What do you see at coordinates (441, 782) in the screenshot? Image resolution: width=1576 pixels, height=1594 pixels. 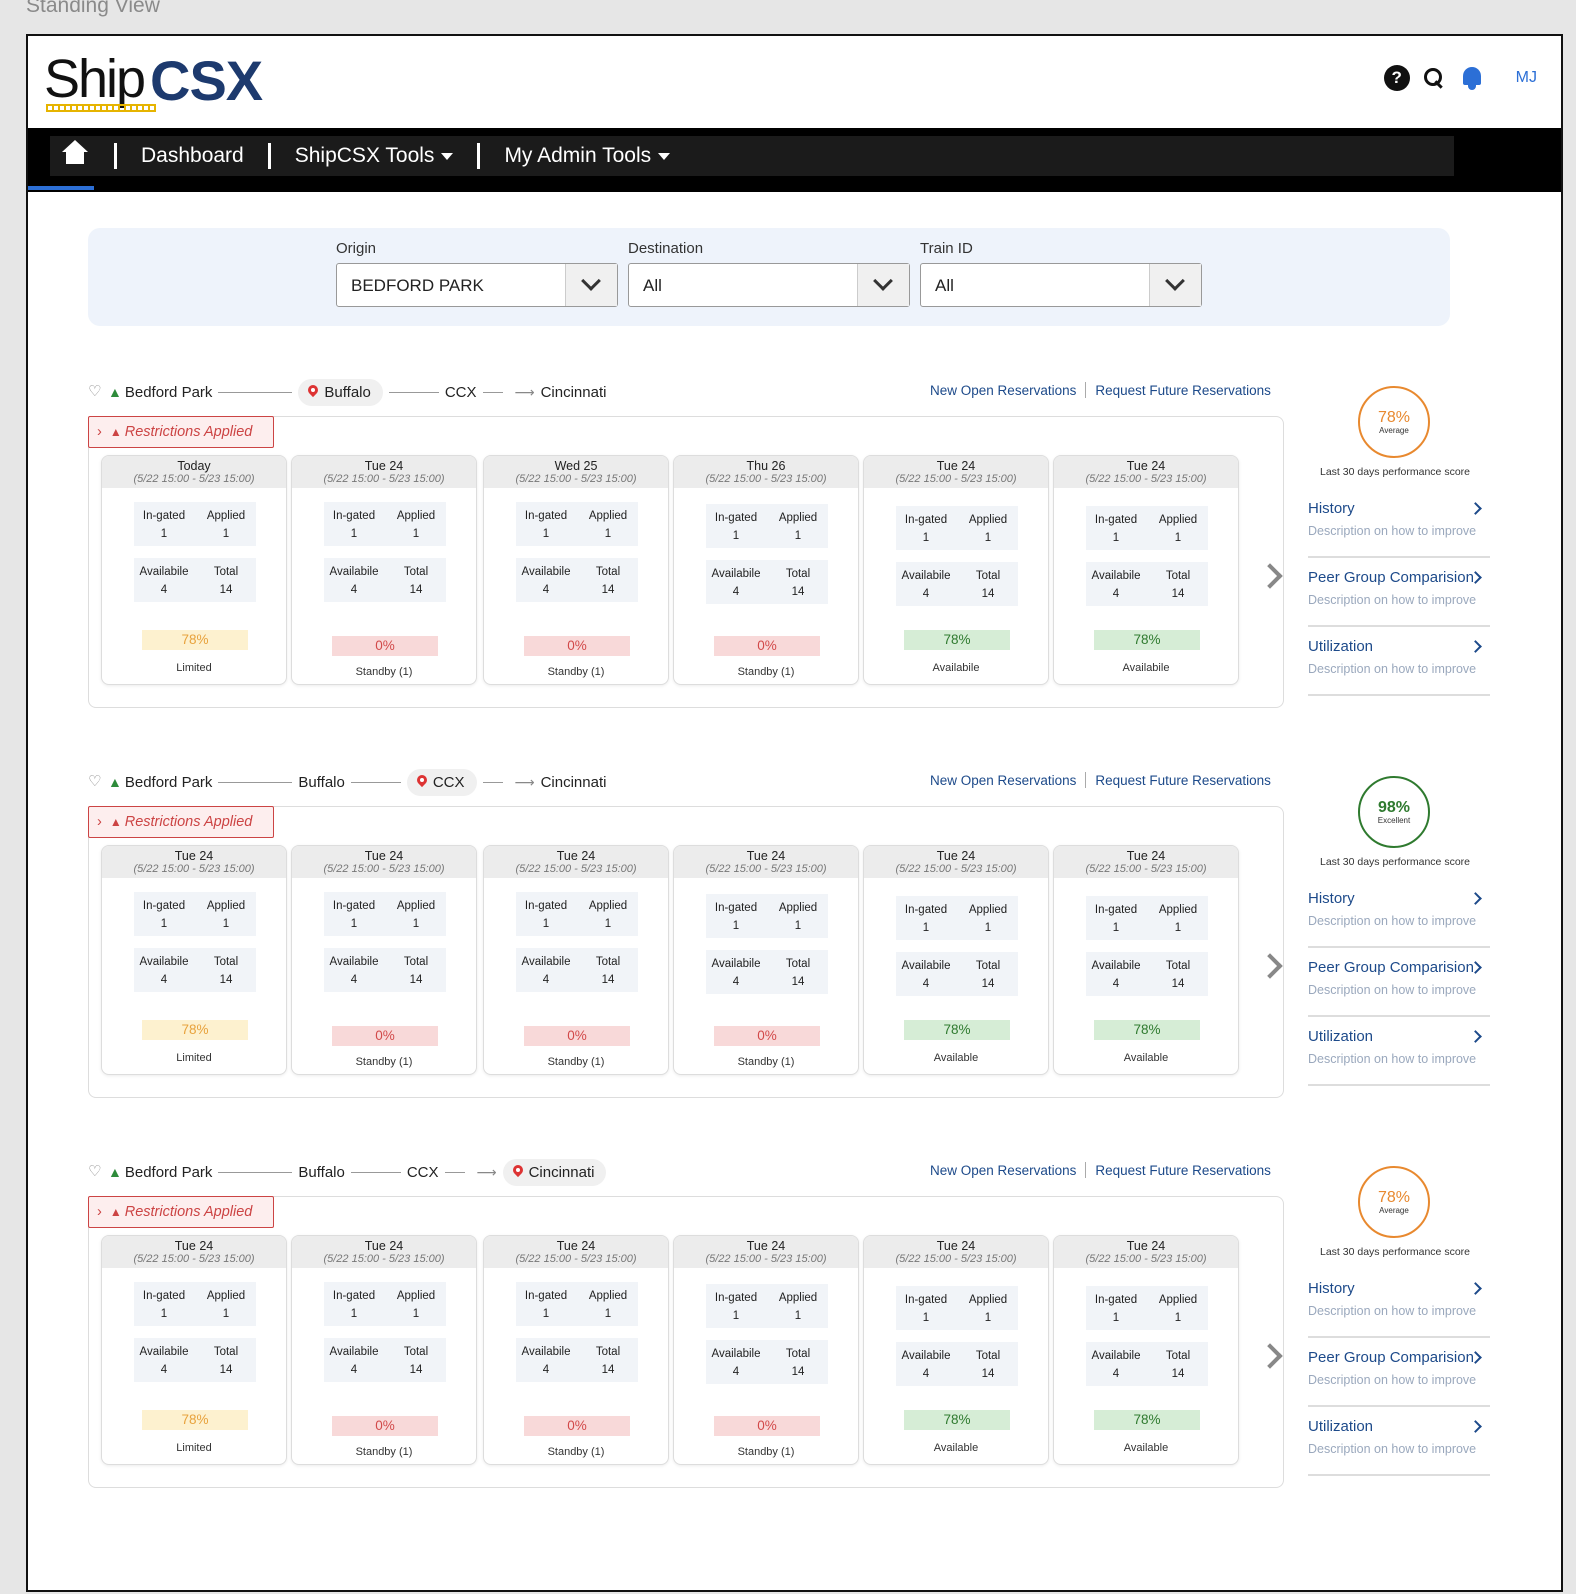 I see `route-stop-active: CCX` at bounding box center [441, 782].